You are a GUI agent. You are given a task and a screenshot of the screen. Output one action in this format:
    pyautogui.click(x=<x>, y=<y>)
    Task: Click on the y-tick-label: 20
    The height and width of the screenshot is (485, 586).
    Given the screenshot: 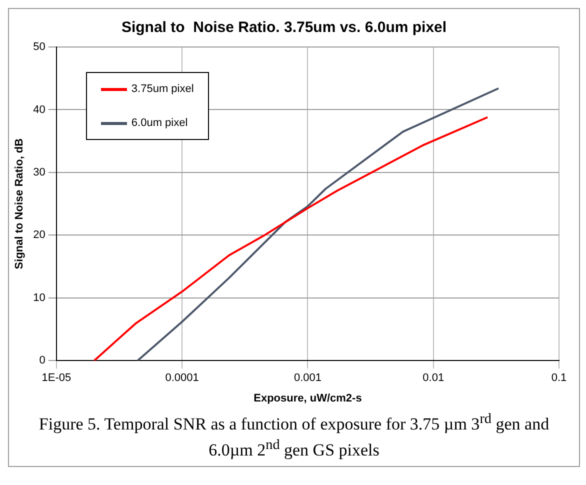 What is the action you would take?
    pyautogui.click(x=39, y=235)
    